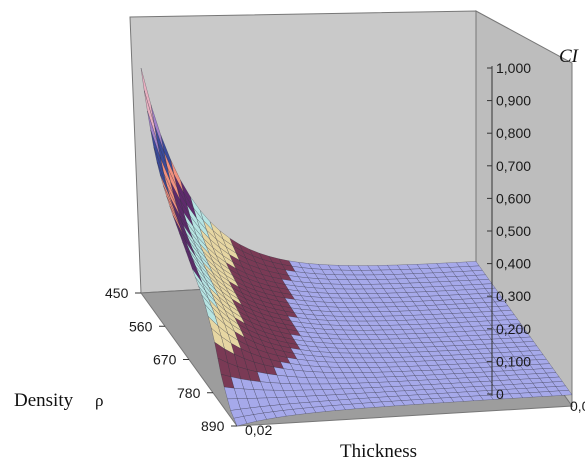 This screenshot has width=585, height=471. I want to click on z-tick-label: 0,400, so click(513, 264).